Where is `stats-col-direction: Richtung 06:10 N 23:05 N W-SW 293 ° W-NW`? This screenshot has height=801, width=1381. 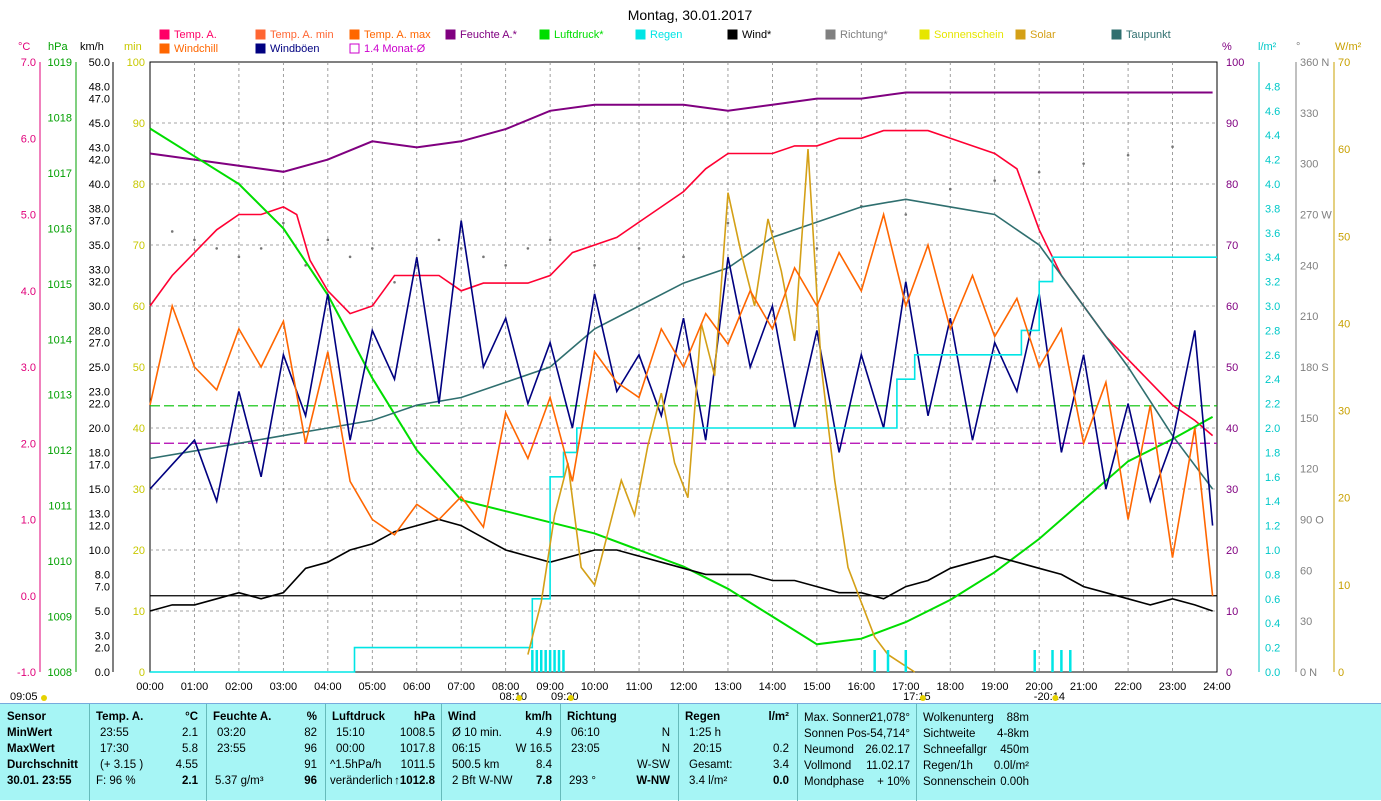 stats-col-direction: Richtung 06:10 N 23:05 N W-SW 293 ° W-NW is located at coordinates (619, 752).